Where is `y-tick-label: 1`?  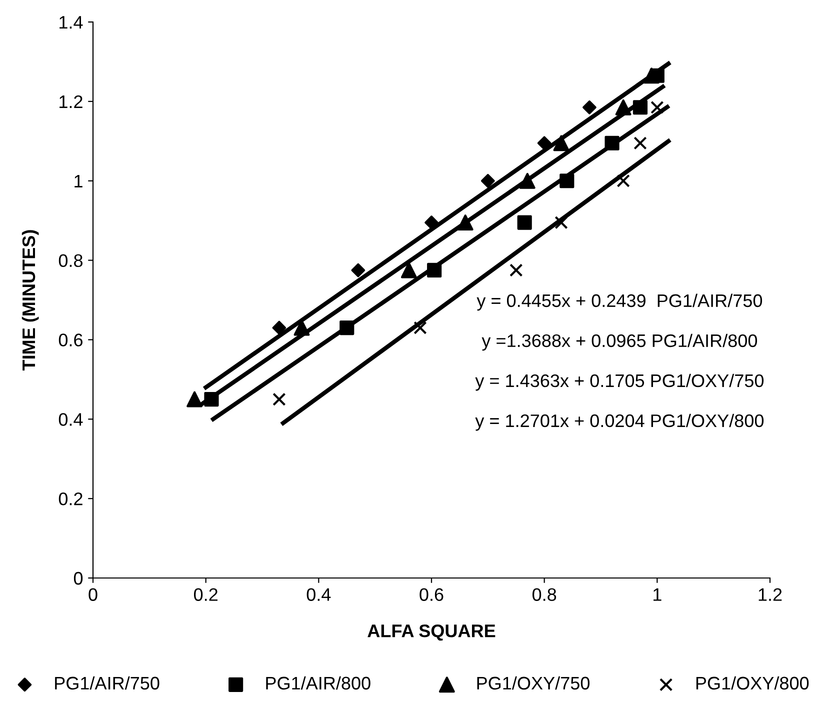 y-tick-label: 1 is located at coordinates (78, 181).